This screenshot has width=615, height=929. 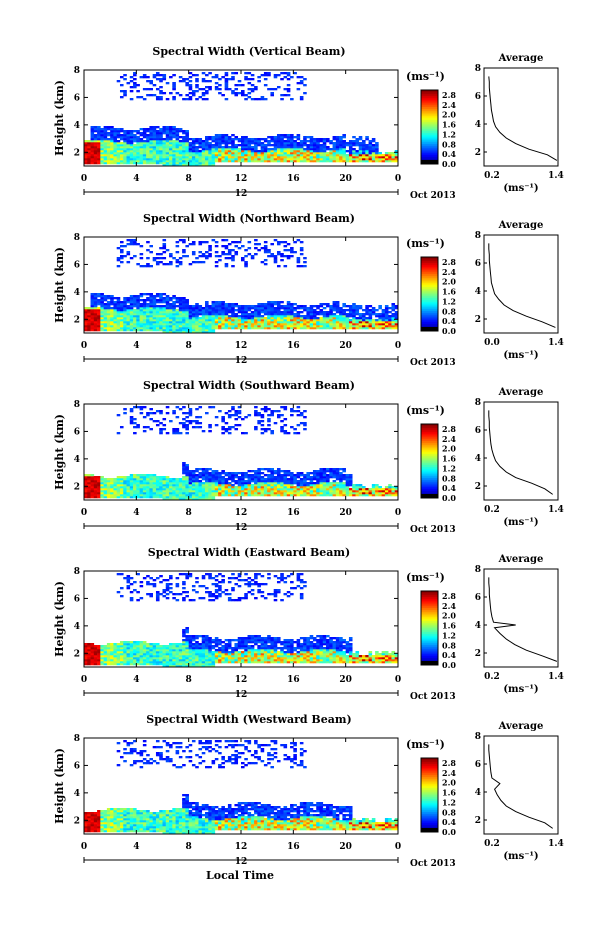 I want to click on avg-x-tick-label: 0.2, so click(x=492, y=677).